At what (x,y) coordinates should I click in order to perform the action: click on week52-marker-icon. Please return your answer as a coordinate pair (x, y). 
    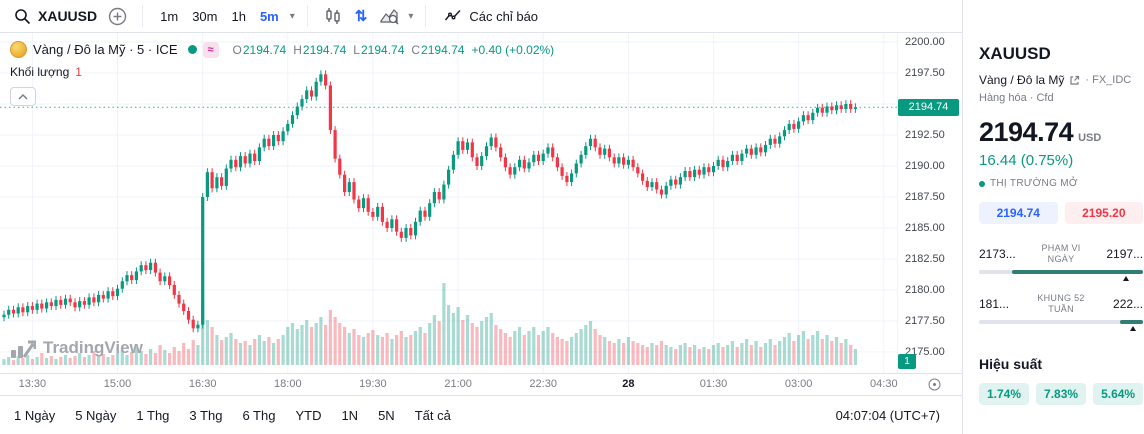
    Looking at the image, I should click on (1132, 328).